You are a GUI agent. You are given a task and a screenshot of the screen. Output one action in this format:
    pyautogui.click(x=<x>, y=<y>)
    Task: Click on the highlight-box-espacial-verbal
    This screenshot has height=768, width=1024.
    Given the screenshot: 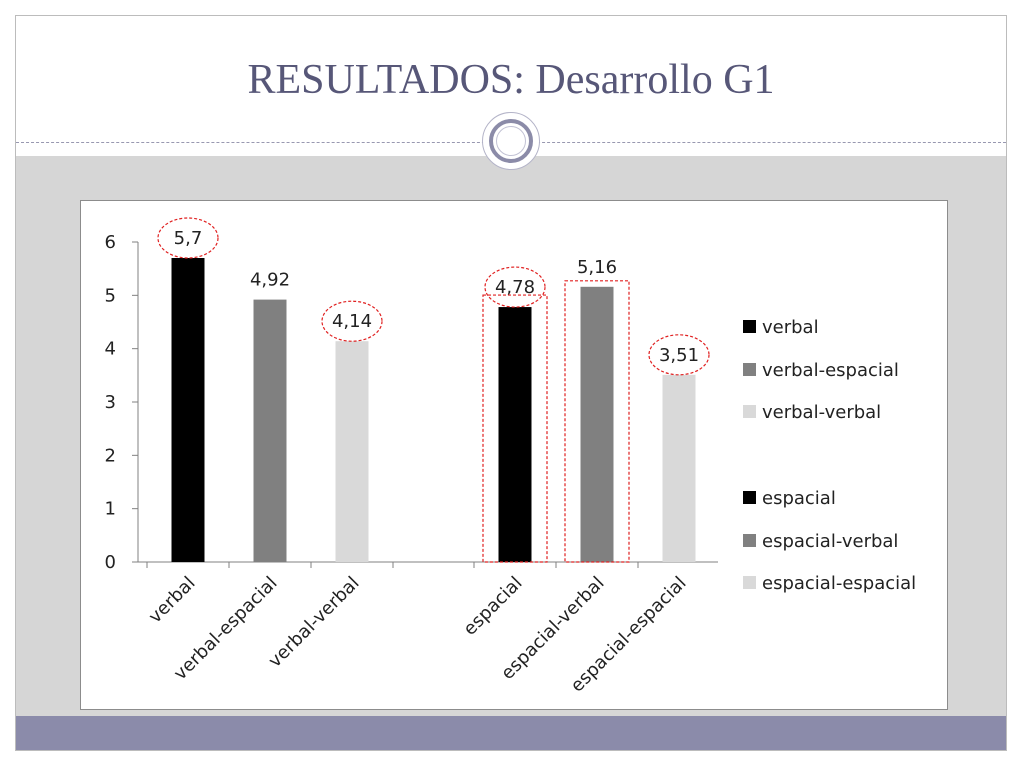 What is the action you would take?
    pyautogui.click(x=597, y=421)
    